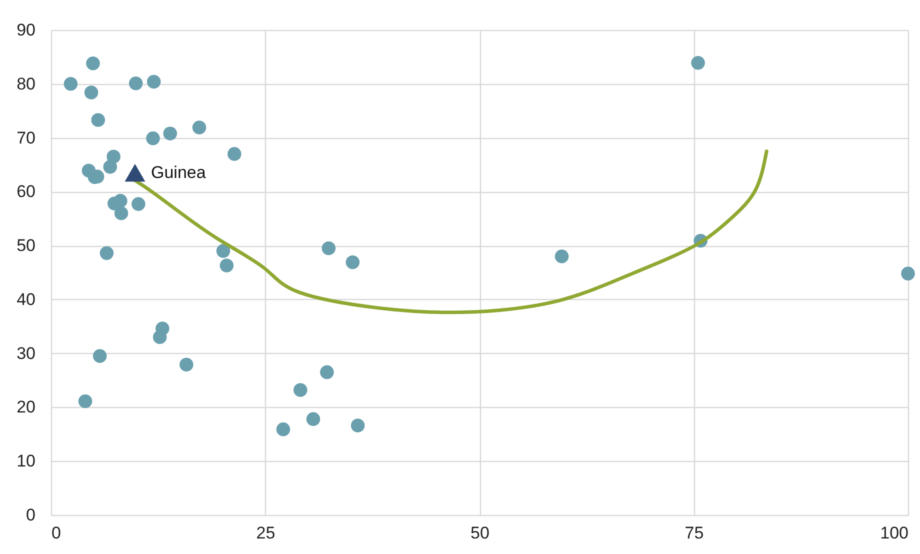 The width and height of the screenshot is (920, 554). Describe the element at coordinates (26, 299) in the screenshot. I see `y-tick-label: 40` at that location.